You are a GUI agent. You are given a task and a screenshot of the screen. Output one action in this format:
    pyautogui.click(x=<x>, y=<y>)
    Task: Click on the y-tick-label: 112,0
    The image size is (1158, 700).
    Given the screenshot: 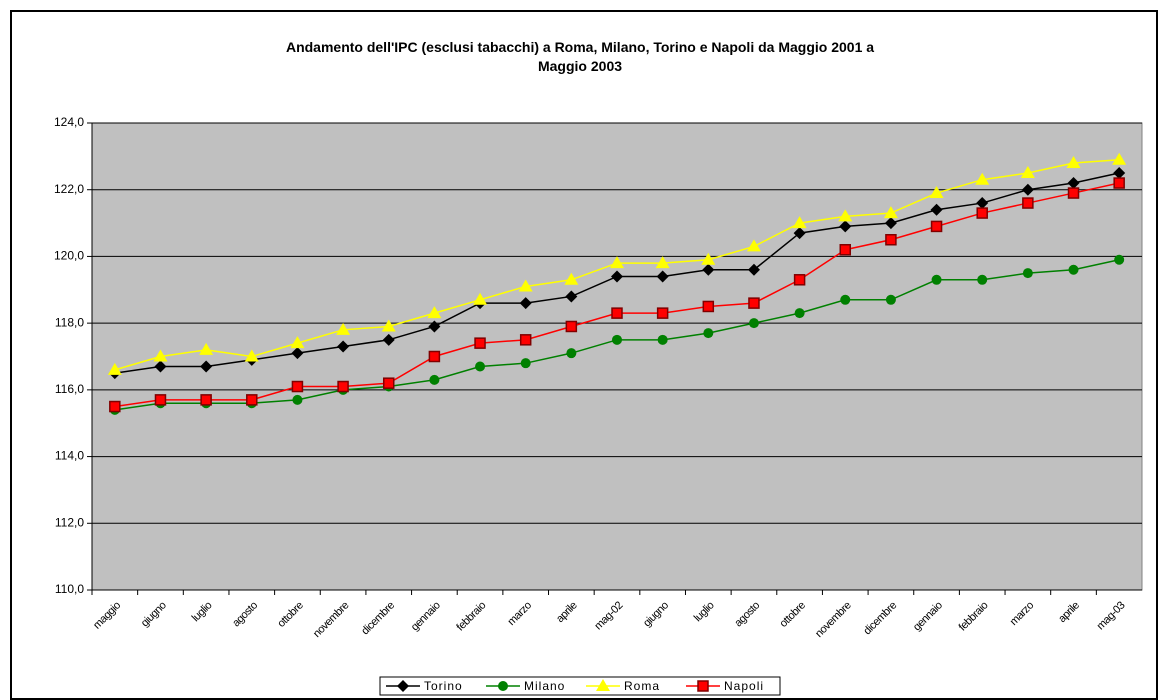 What is the action you would take?
    pyautogui.click(x=69, y=522)
    